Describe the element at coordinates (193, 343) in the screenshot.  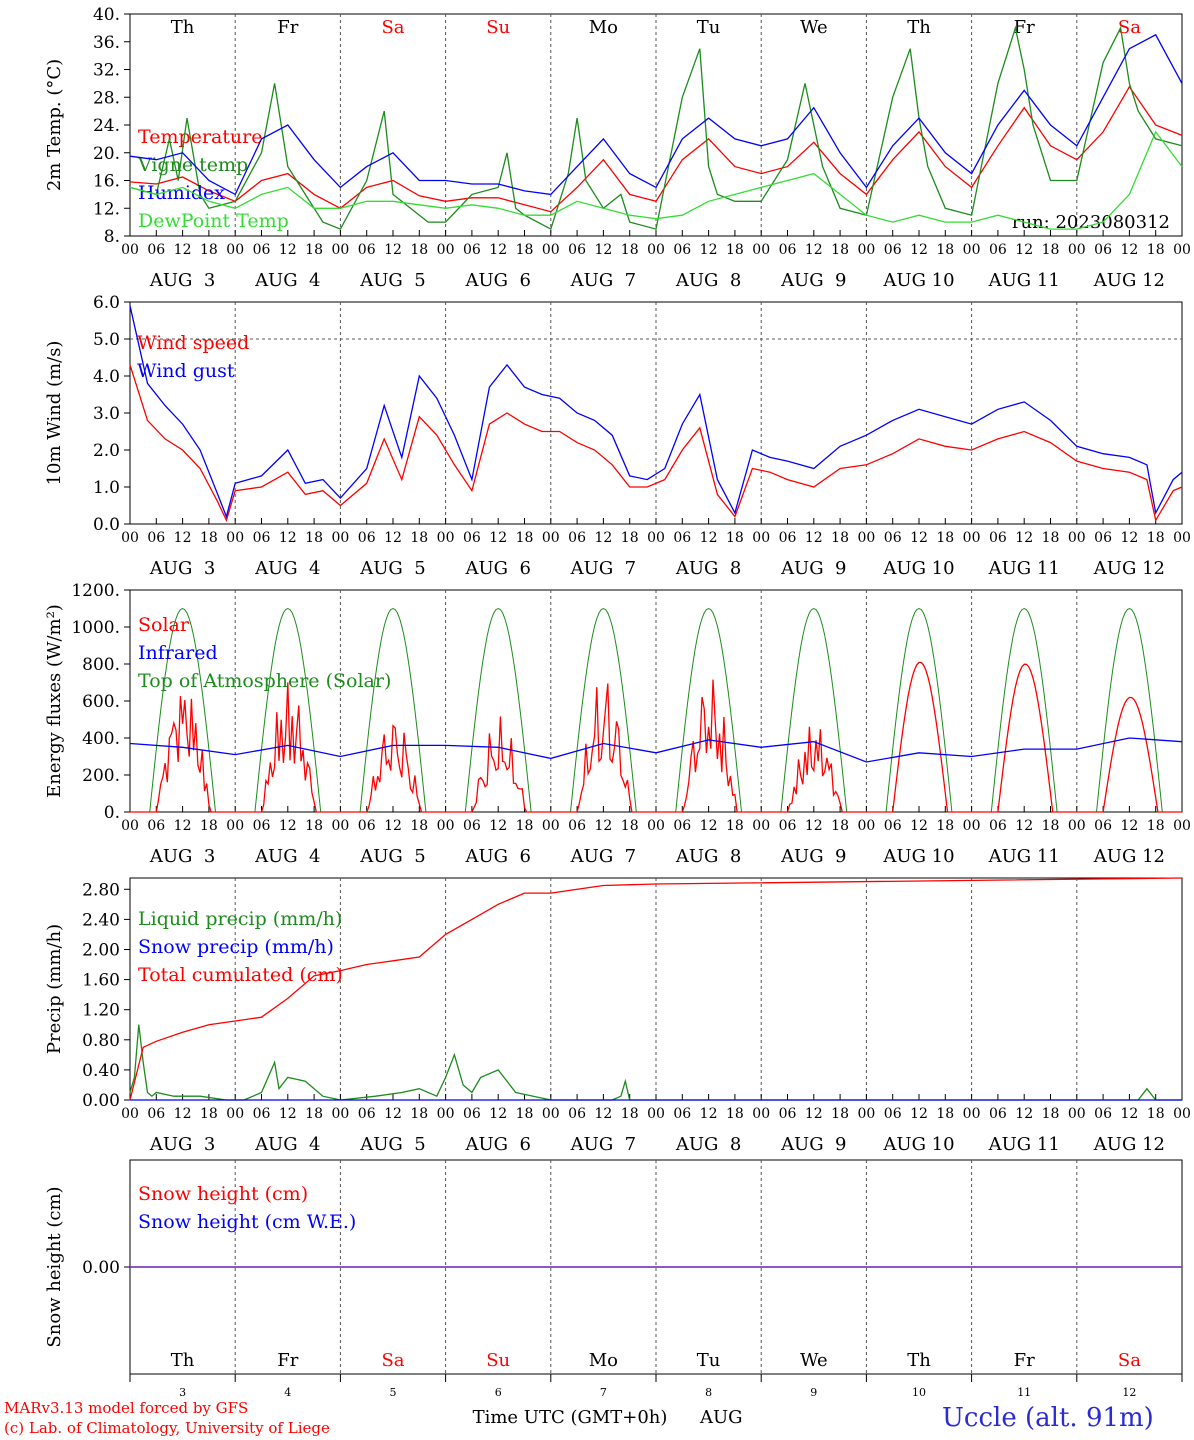
I see `legend-entry: Wind speed` at that location.